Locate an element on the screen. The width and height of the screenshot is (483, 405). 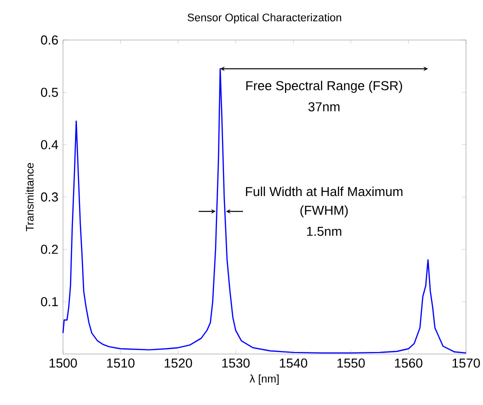
x-tick-label: 1560 is located at coordinates (408, 363).